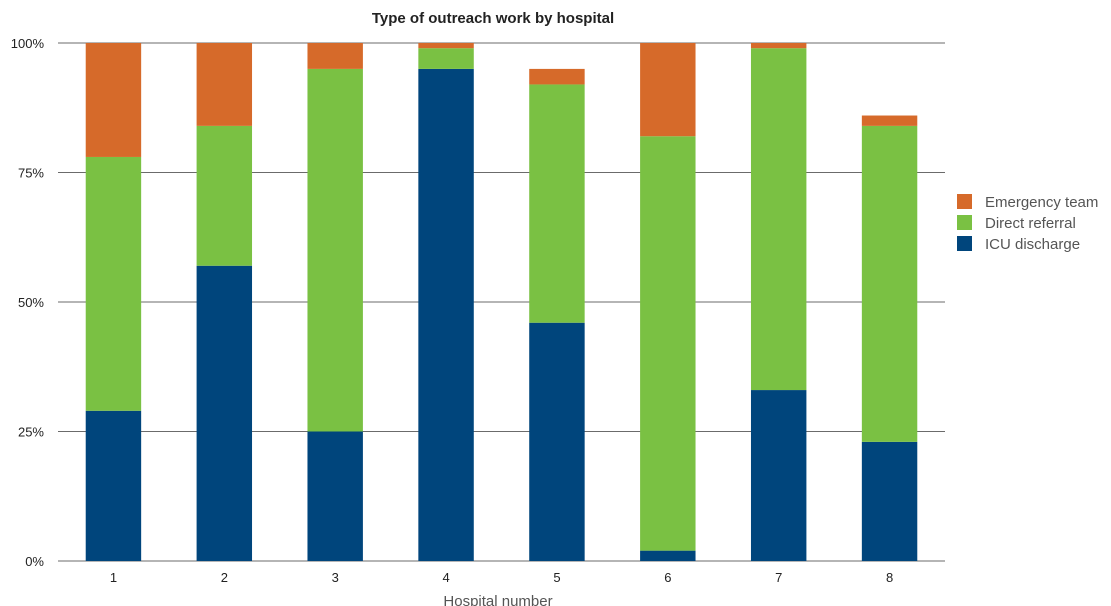  What do you see at coordinates (501, 577) in the screenshot?
I see `x-axis-ticks: 1 2 3 4 5 6 7 8` at bounding box center [501, 577].